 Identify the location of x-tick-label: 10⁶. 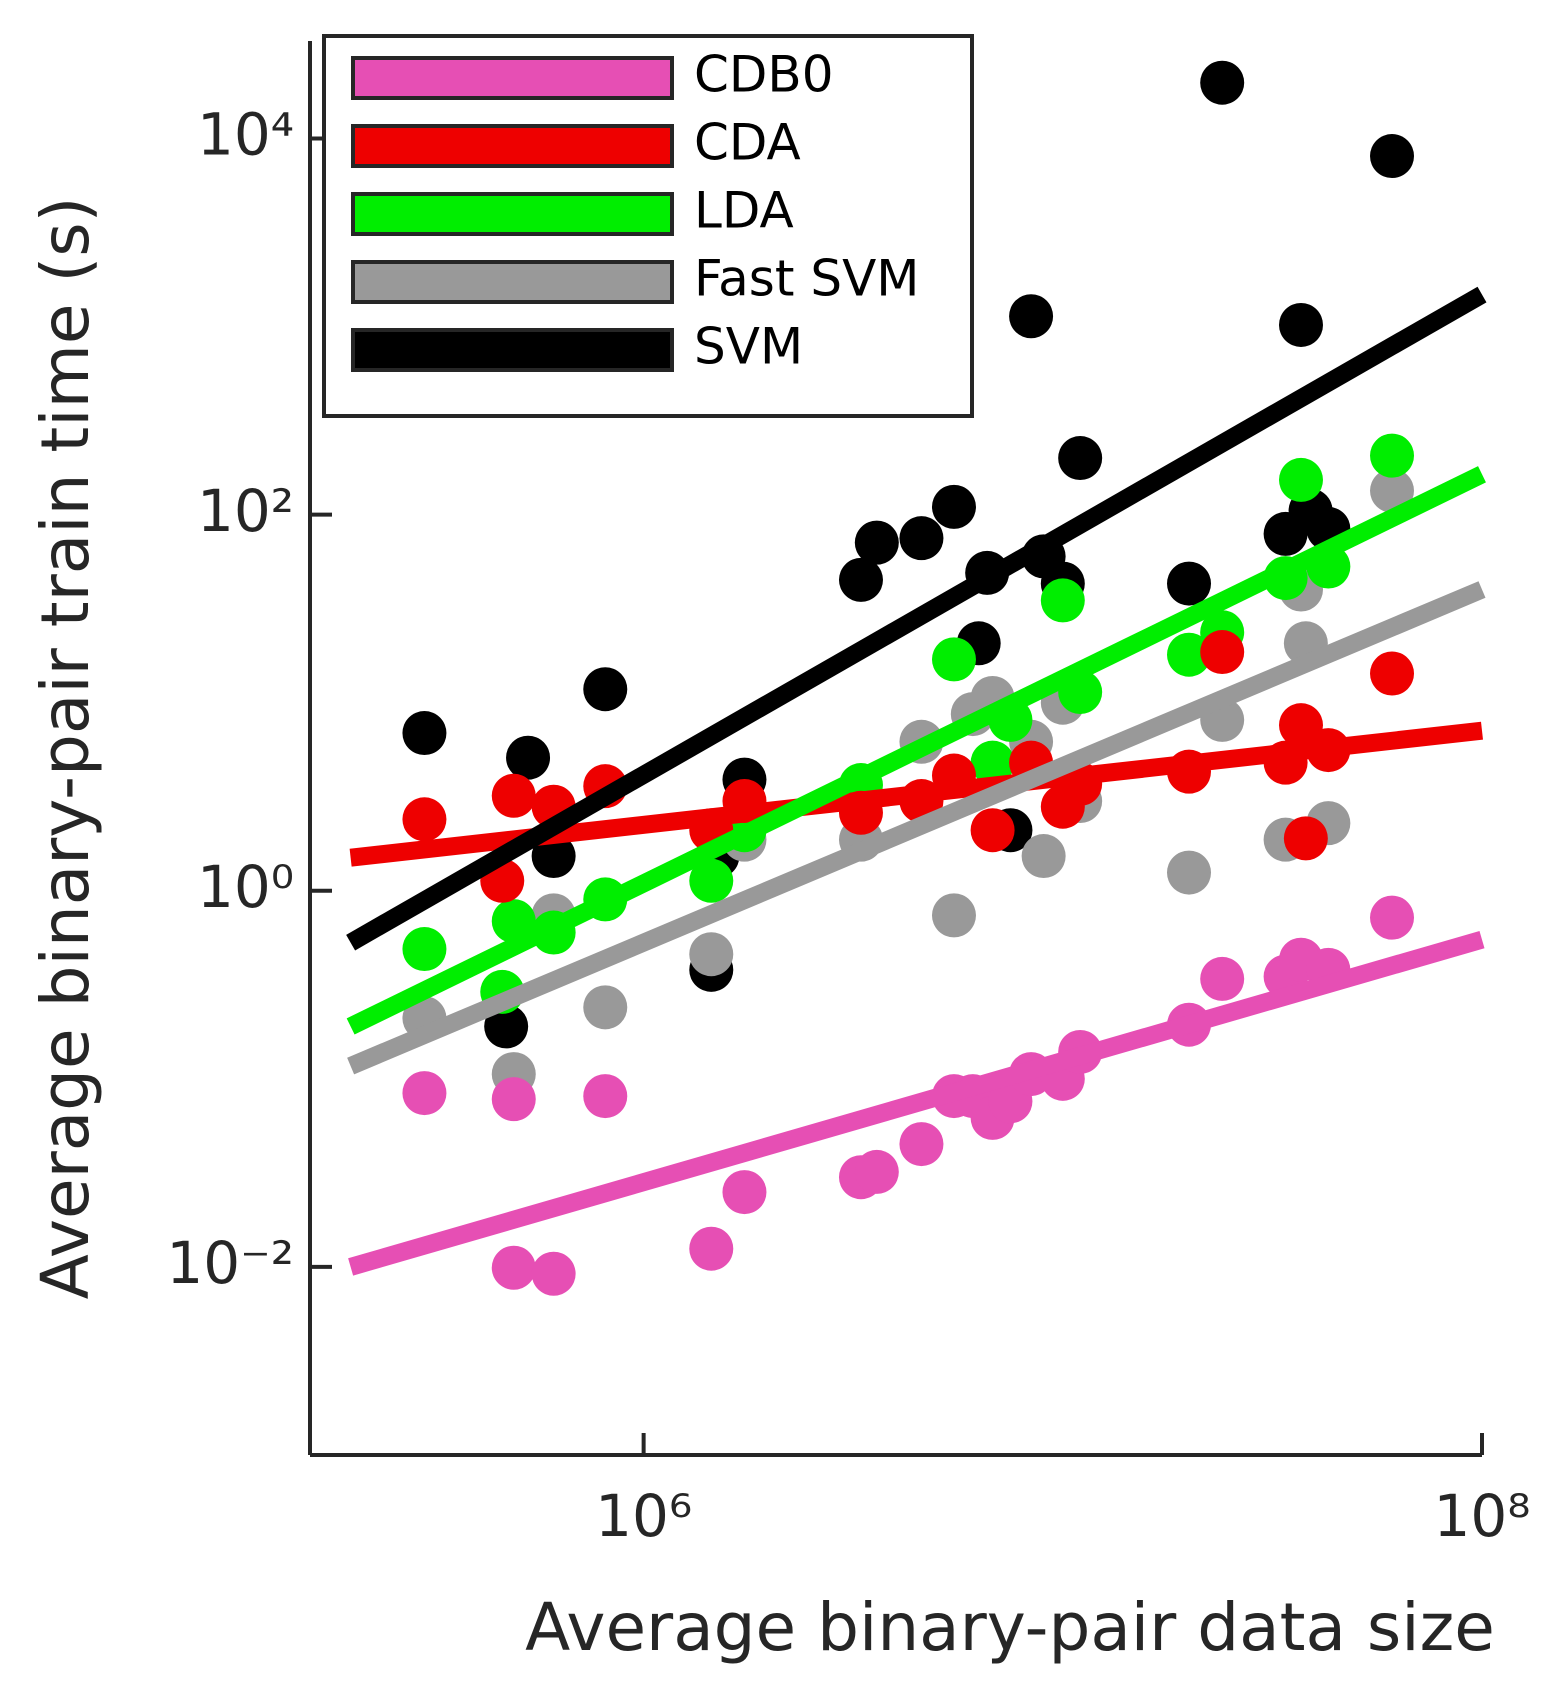
(643, 1516).